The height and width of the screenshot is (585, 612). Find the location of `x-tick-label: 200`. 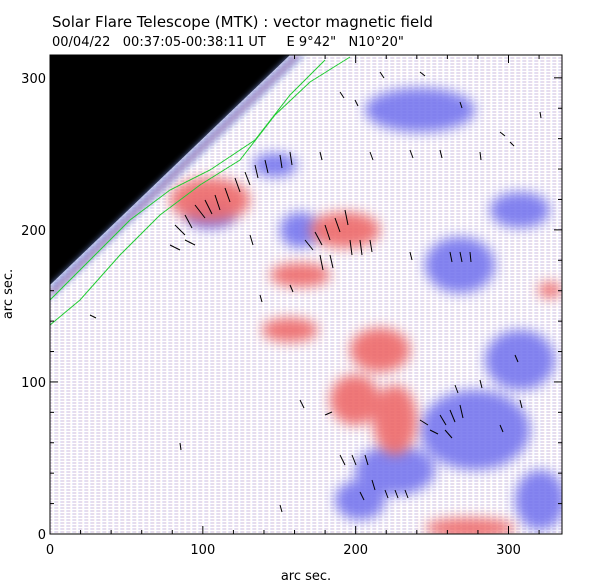

x-tick-label: 200 is located at coordinates (355, 550).